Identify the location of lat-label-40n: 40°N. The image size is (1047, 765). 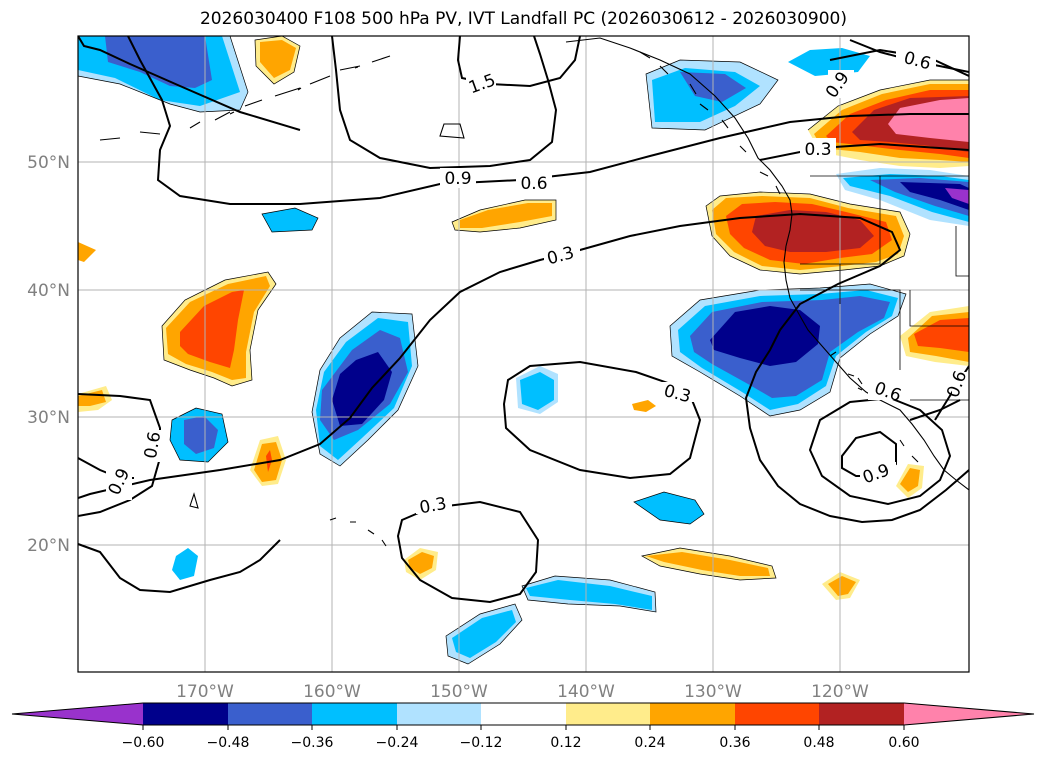
(48, 291).